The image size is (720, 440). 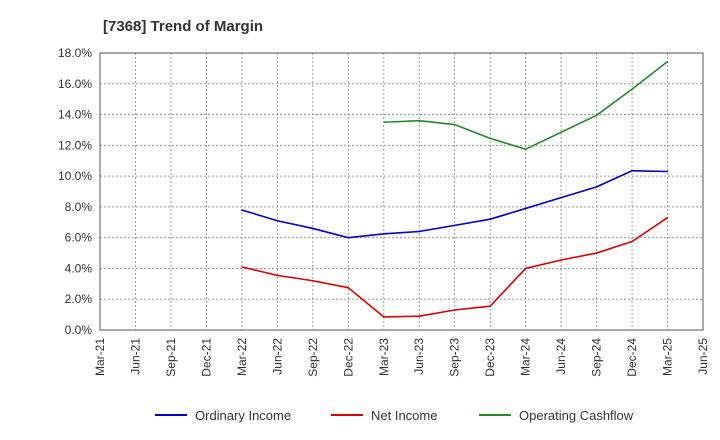 What do you see at coordinates (75, 53) in the screenshot?
I see `y-tick-label: 18.0%` at bounding box center [75, 53].